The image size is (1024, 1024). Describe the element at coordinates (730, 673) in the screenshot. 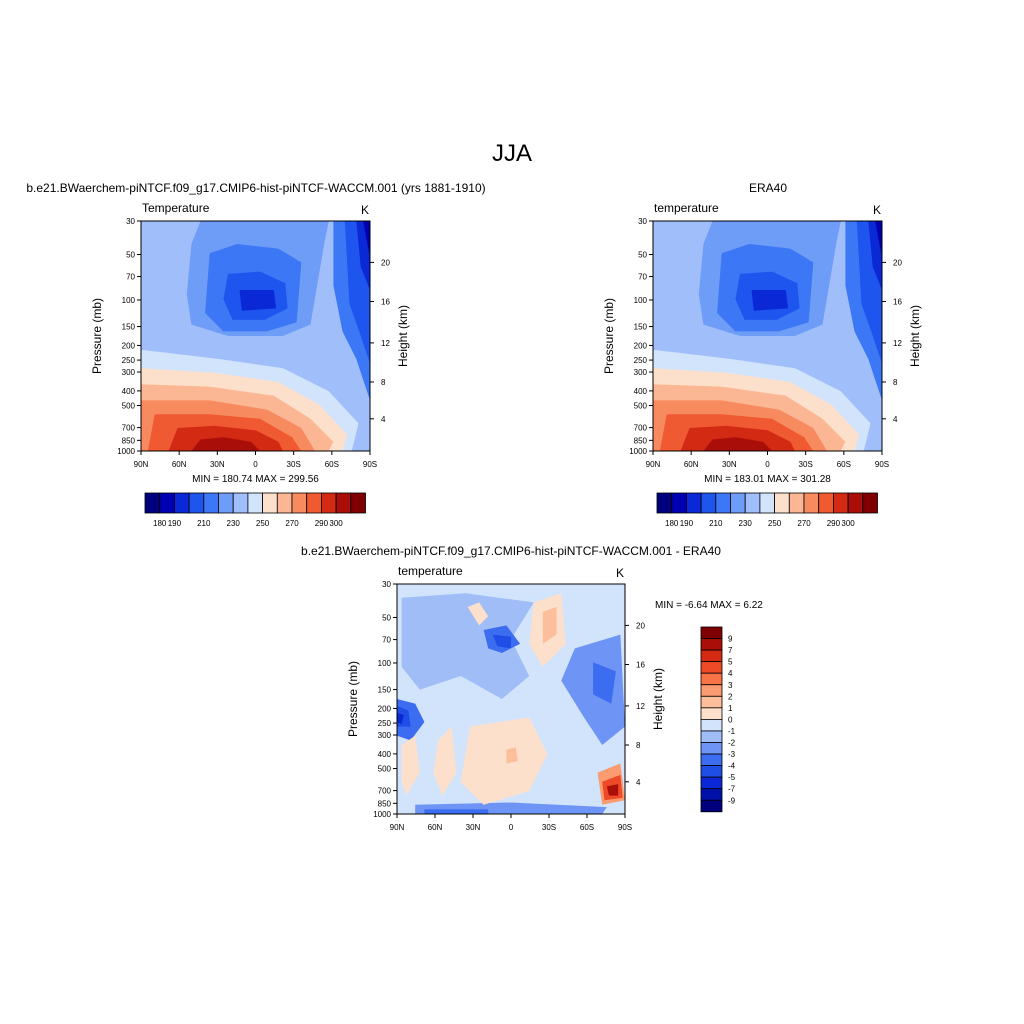

I see `legend-label: 4` at that location.